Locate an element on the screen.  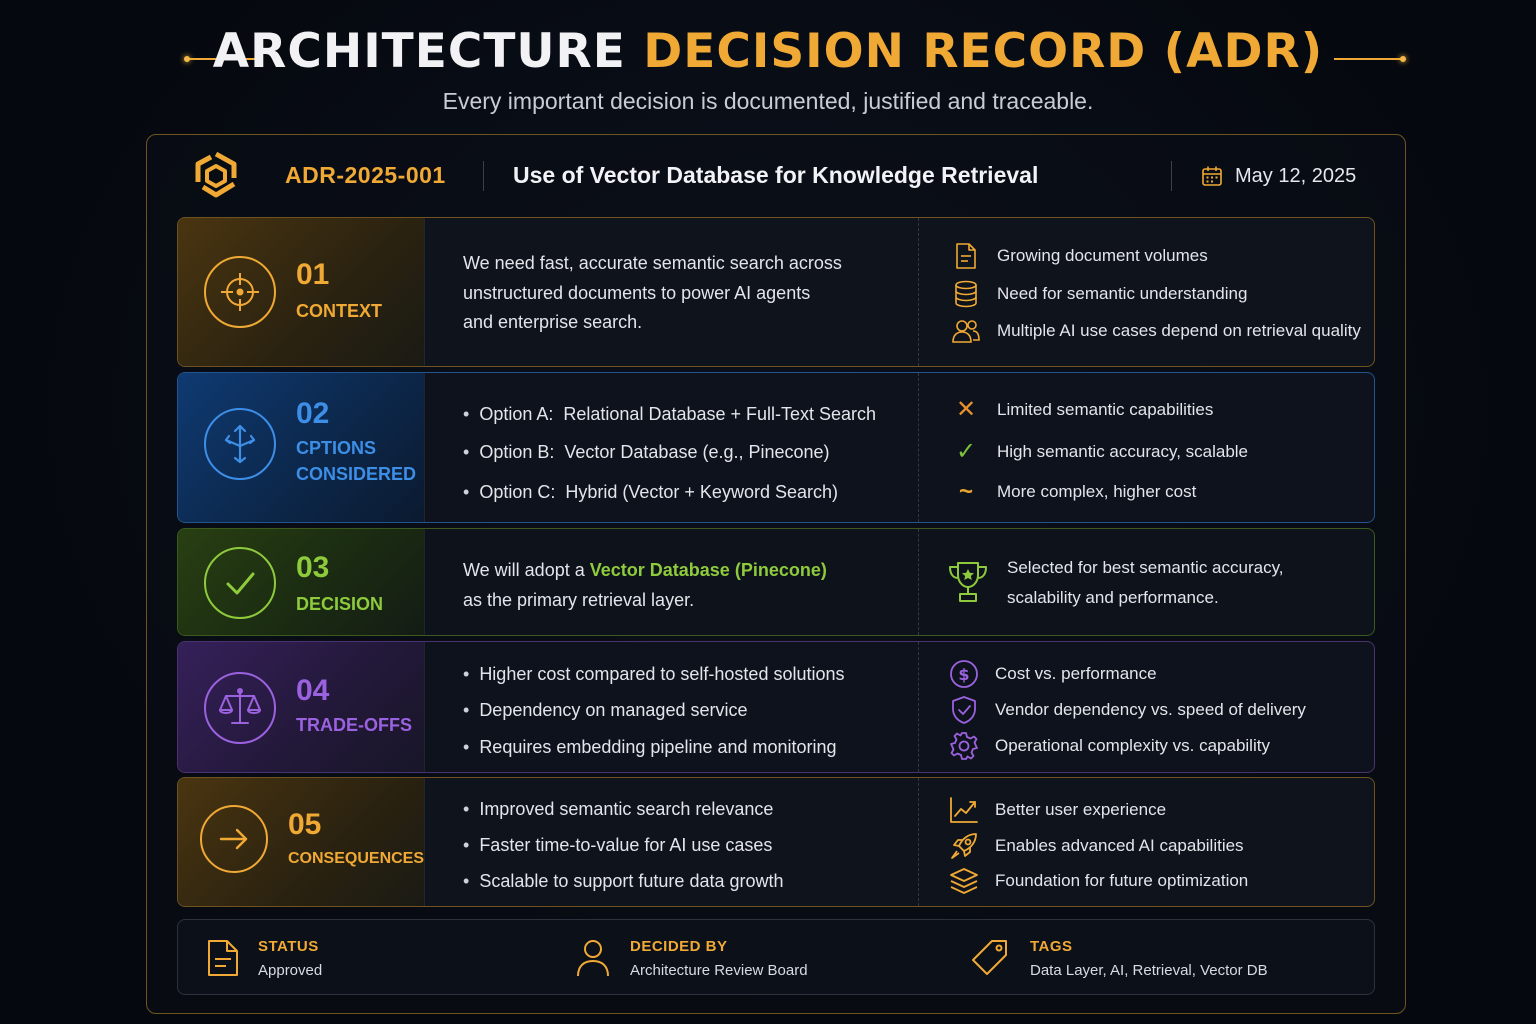
rationale-line: scalability and performance. is located at coordinates (1113, 597).